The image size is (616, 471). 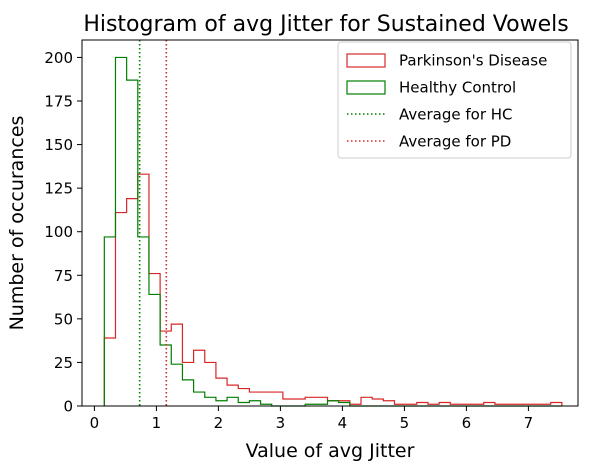 What do you see at coordinates (405, 423) in the screenshot?
I see `x-tick-label: 5` at bounding box center [405, 423].